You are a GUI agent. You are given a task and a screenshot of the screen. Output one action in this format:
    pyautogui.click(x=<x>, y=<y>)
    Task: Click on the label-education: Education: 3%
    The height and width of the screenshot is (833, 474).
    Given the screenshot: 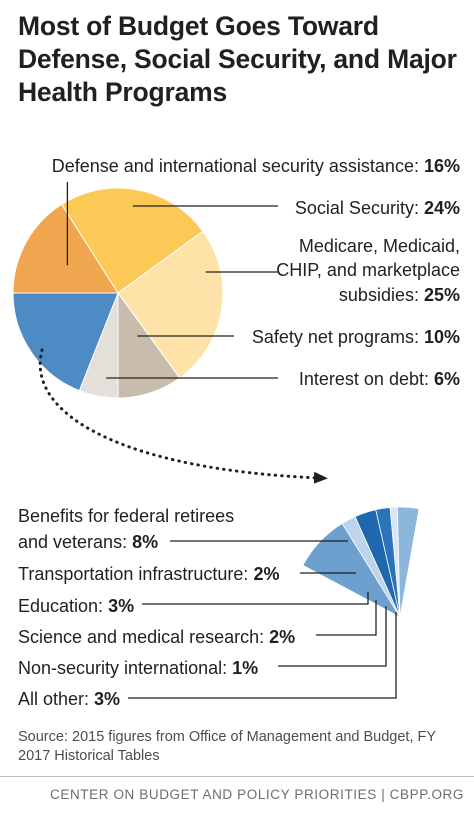 What is the action you would take?
    pyautogui.click(x=76, y=606)
    